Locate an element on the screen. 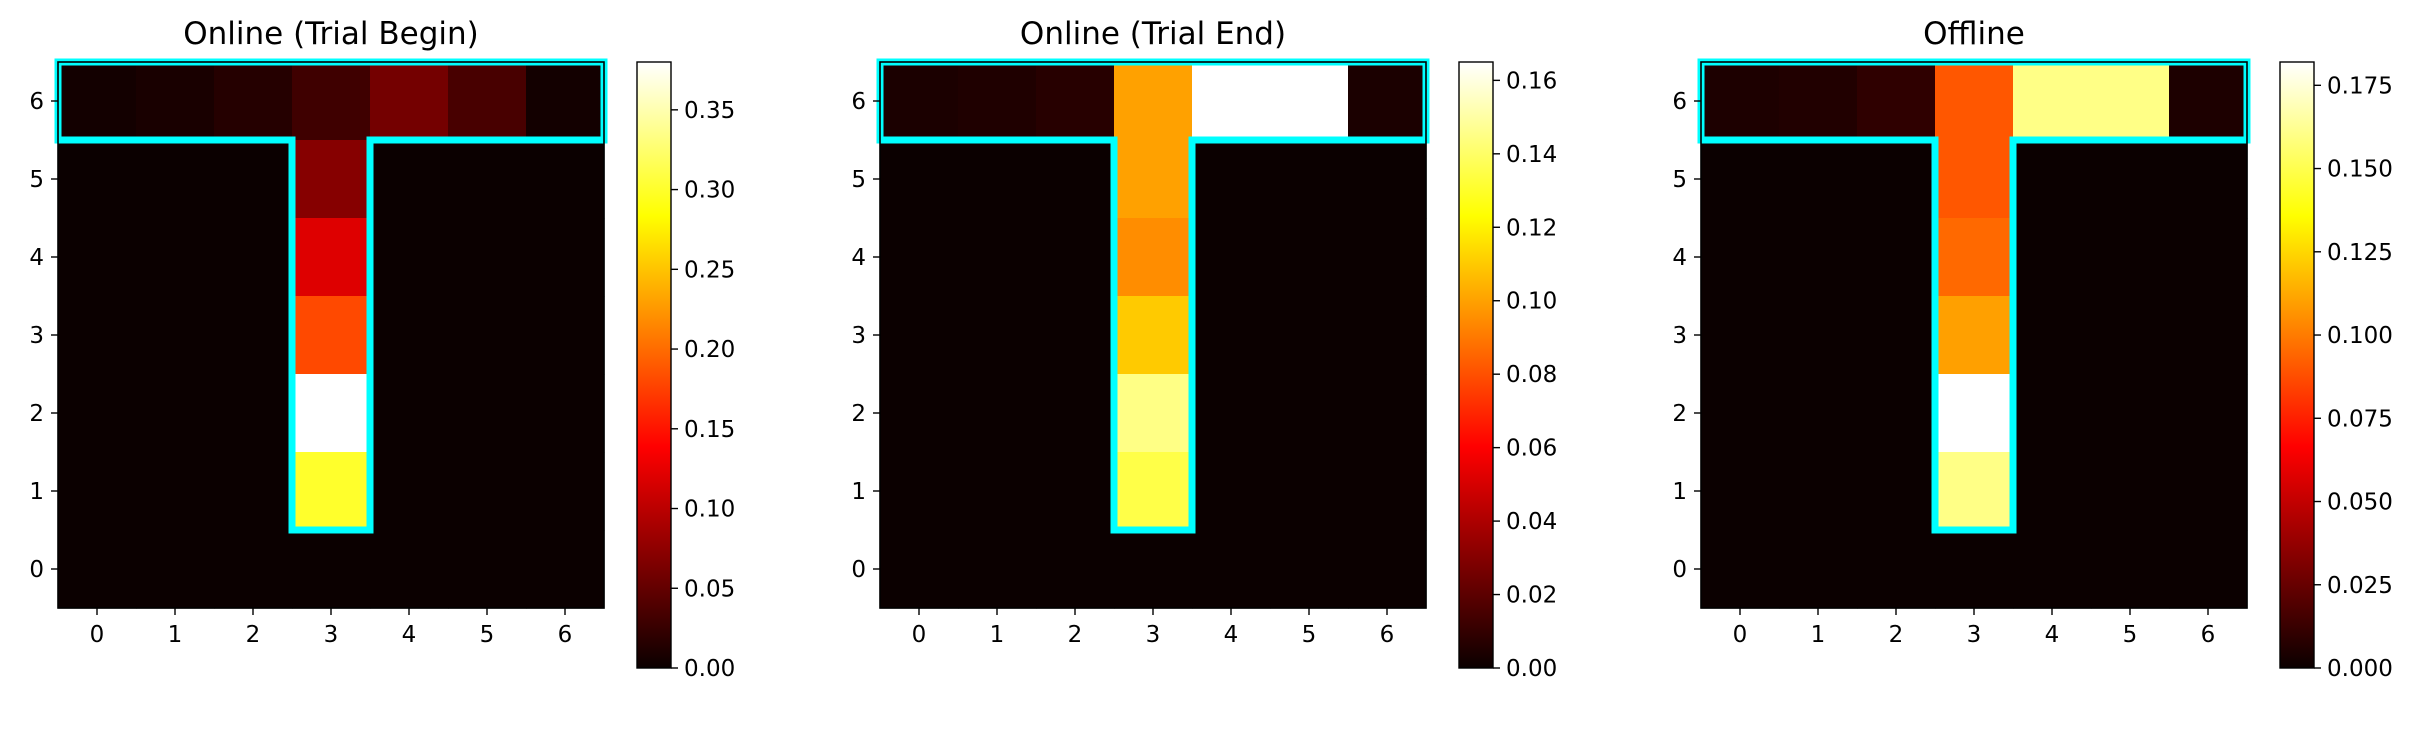  y-tick-label: 1 is located at coordinates (1679, 492).